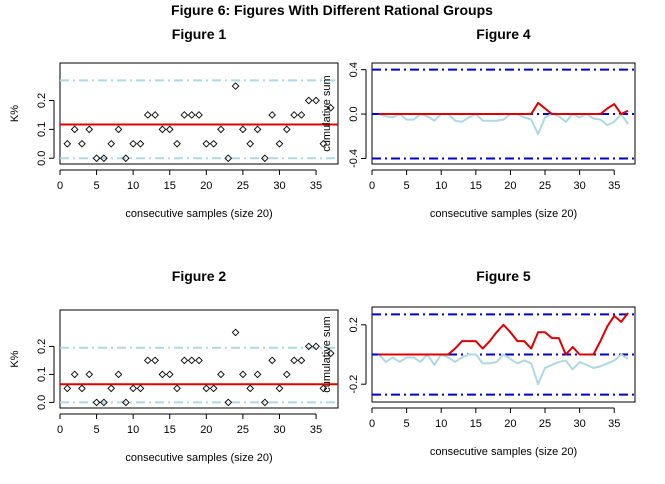 The image size is (665, 484). Describe the element at coordinates (198, 458) in the screenshot. I see `fig2-x-label: consecutive samples (size 20)` at that location.